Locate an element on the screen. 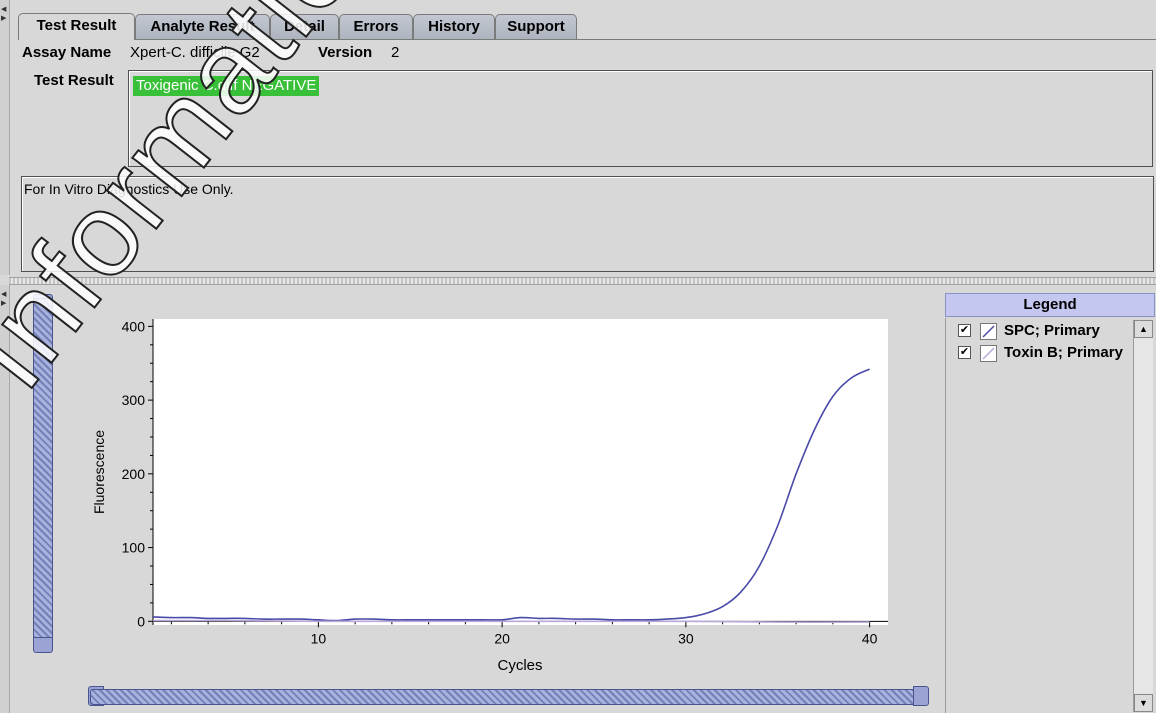 This screenshot has height=713, width=1156. series-line-toxin-b is located at coordinates (511, 621).